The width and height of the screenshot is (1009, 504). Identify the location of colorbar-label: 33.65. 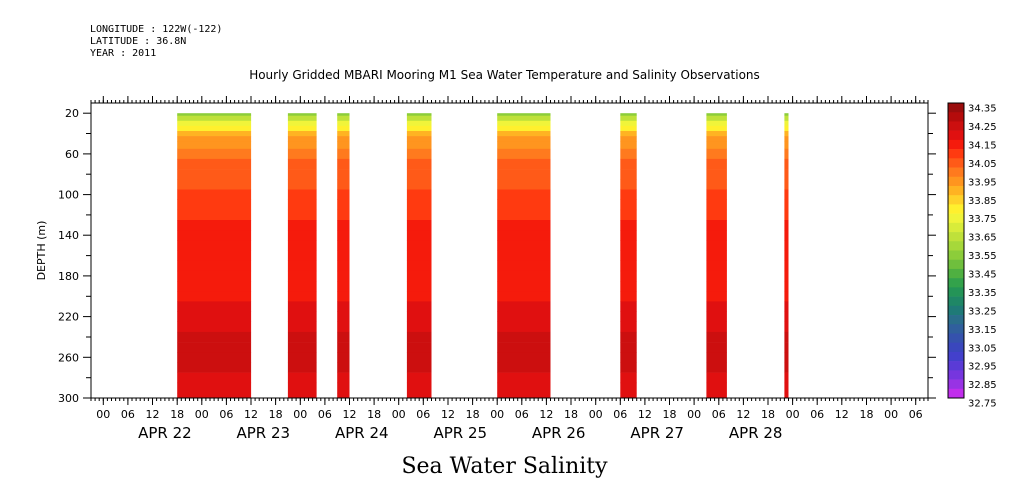
(982, 238).